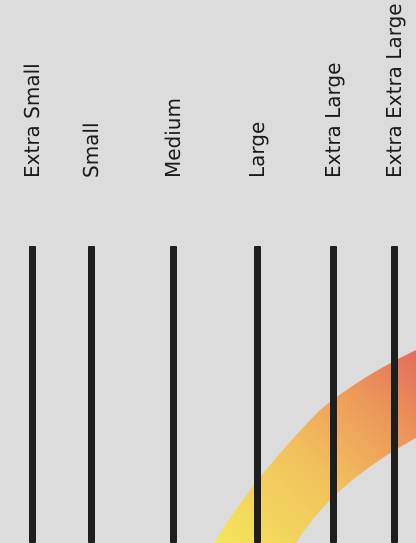  I want to click on size-option-extra-large: Extra Large, so click(333, 271).